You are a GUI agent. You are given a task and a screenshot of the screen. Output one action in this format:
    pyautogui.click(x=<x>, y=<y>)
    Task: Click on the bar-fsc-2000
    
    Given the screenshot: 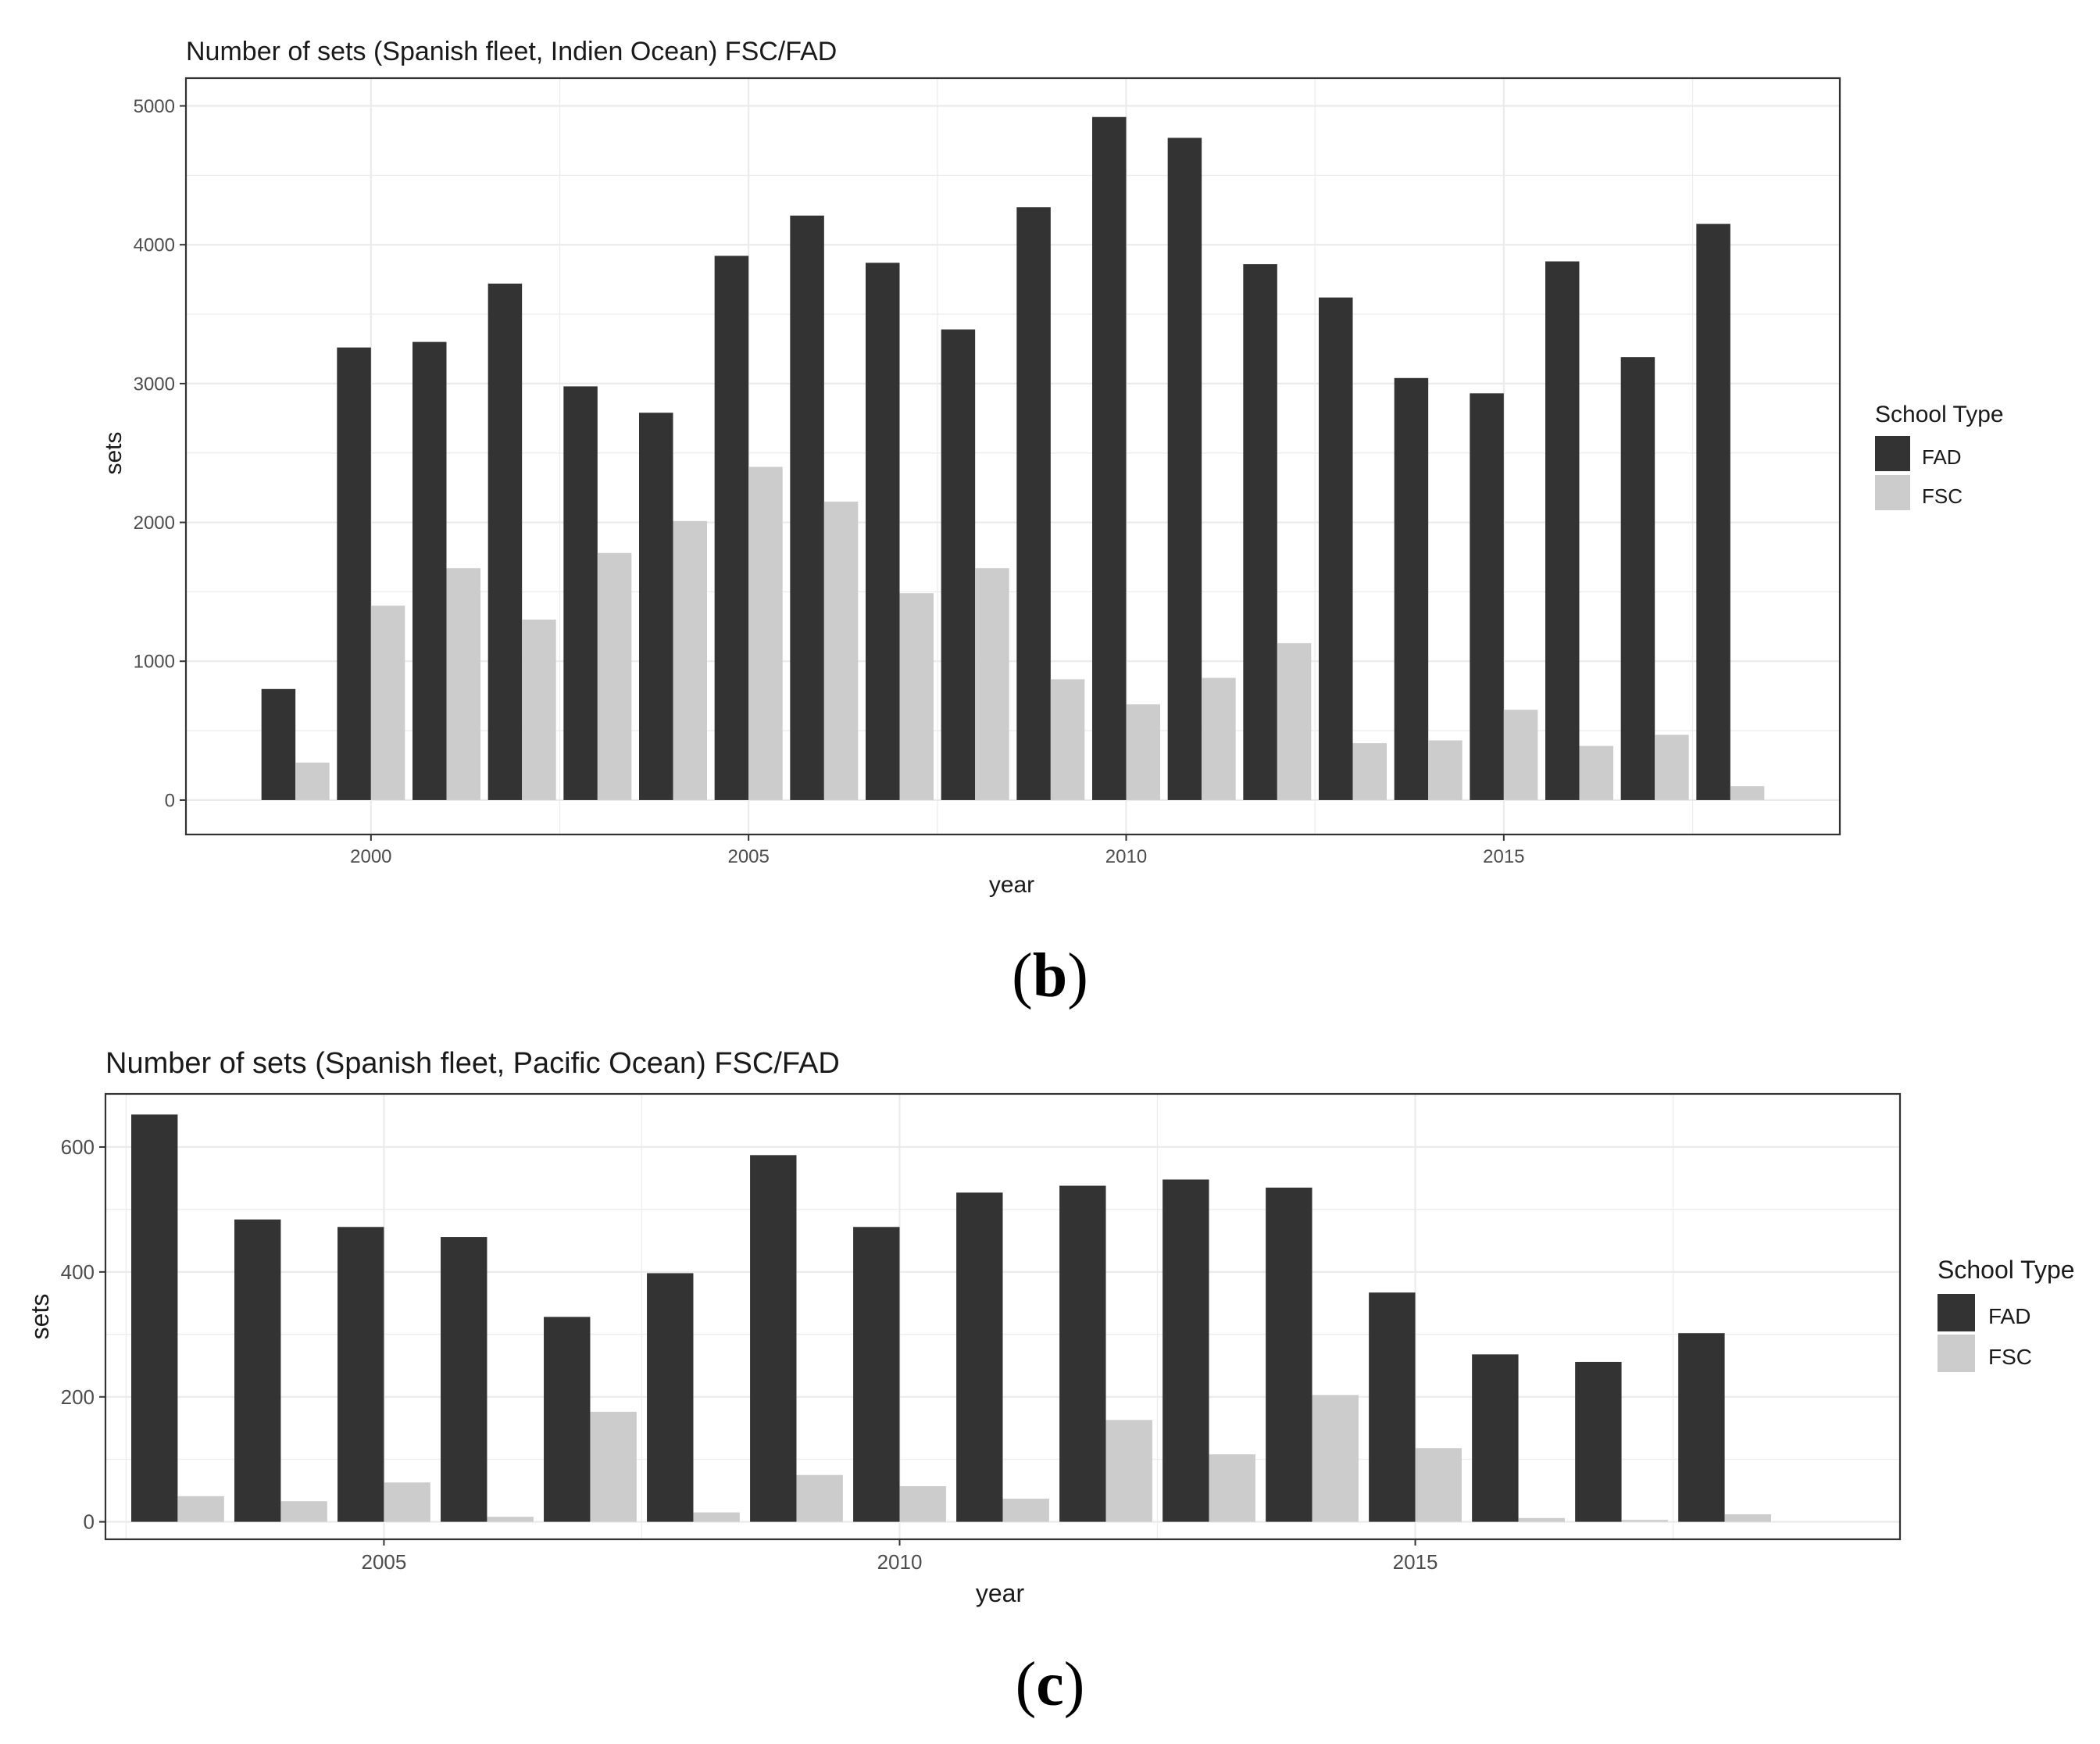 What is the action you would take?
    pyautogui.click(x=387, y=703)
    